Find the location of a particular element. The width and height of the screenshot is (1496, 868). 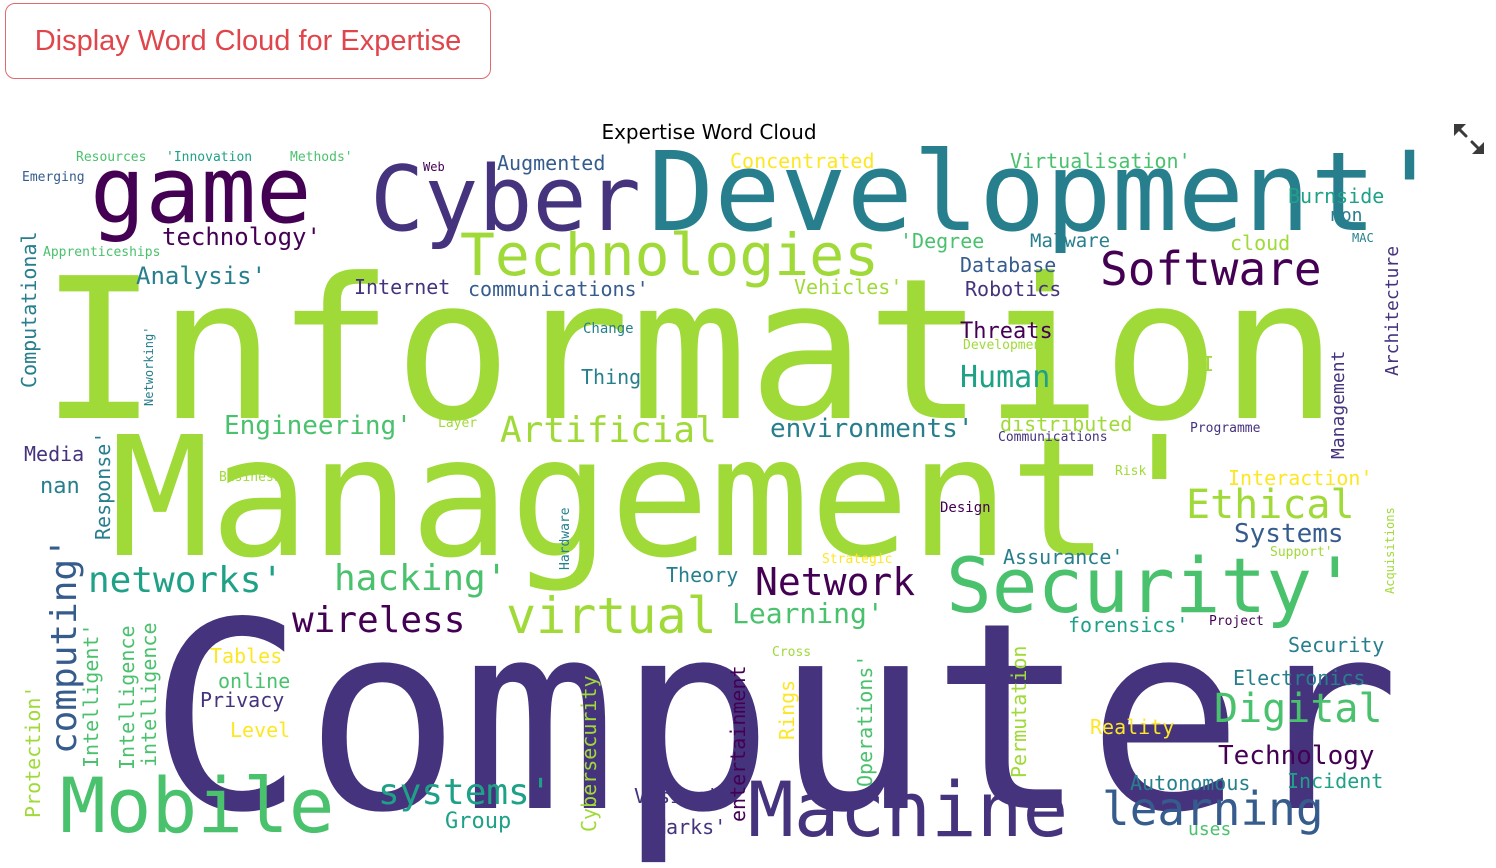

chart-title: Expertise Word Cloud is located at coordinates (709, 132).